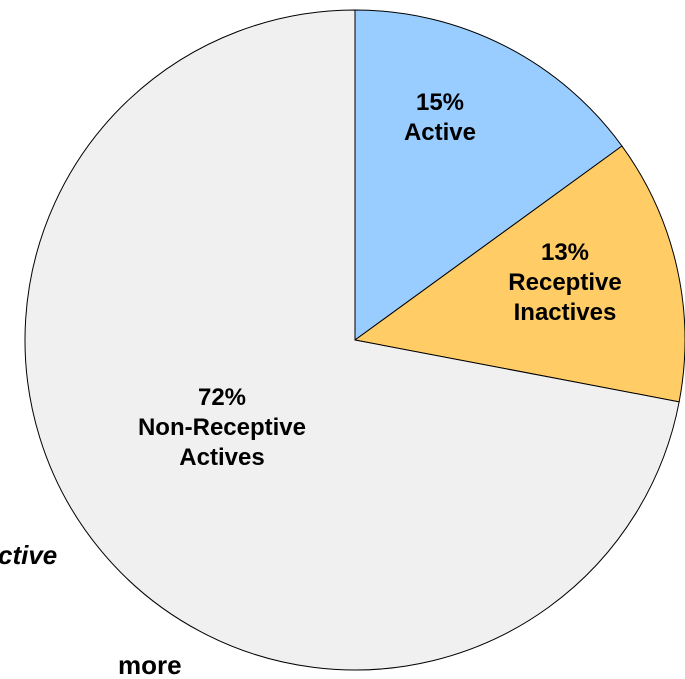 This screenshot has height=679, width=685. I want to click on slice-label: 13% Receptive Inactives, so click(565, 283).